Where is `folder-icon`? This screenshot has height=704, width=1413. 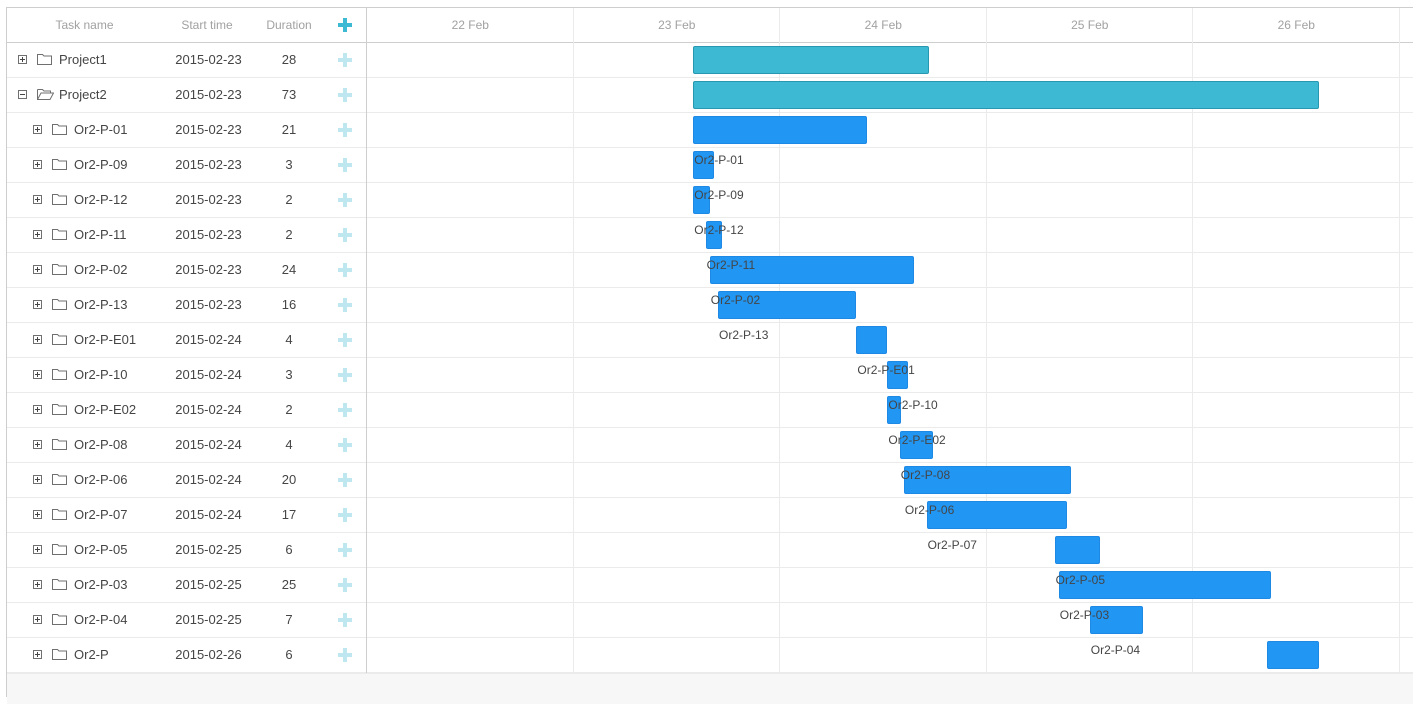
folder-icon is located at coordinates (59, 584).